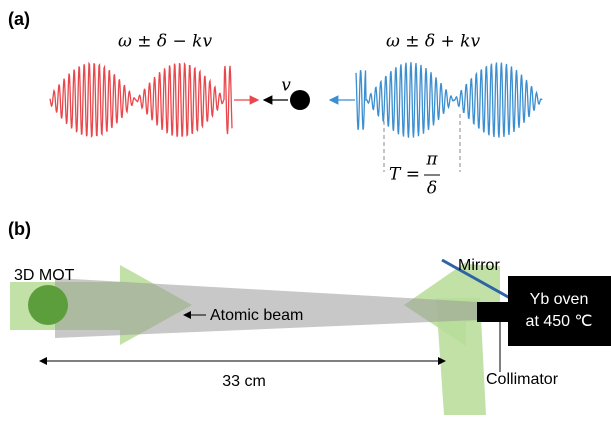 The width and height of the screenshot is (611, 424). Describe the element at coordinates (431, 160) in the screenshot. I see `period-num: π` at that location.